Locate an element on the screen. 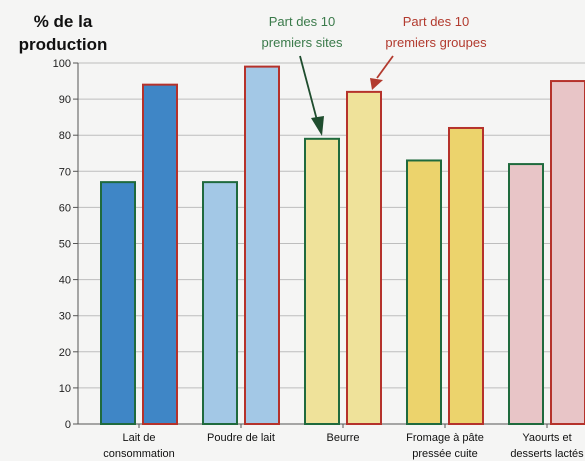  y-axis-label-line2: production is located at coordinates (63, 44).